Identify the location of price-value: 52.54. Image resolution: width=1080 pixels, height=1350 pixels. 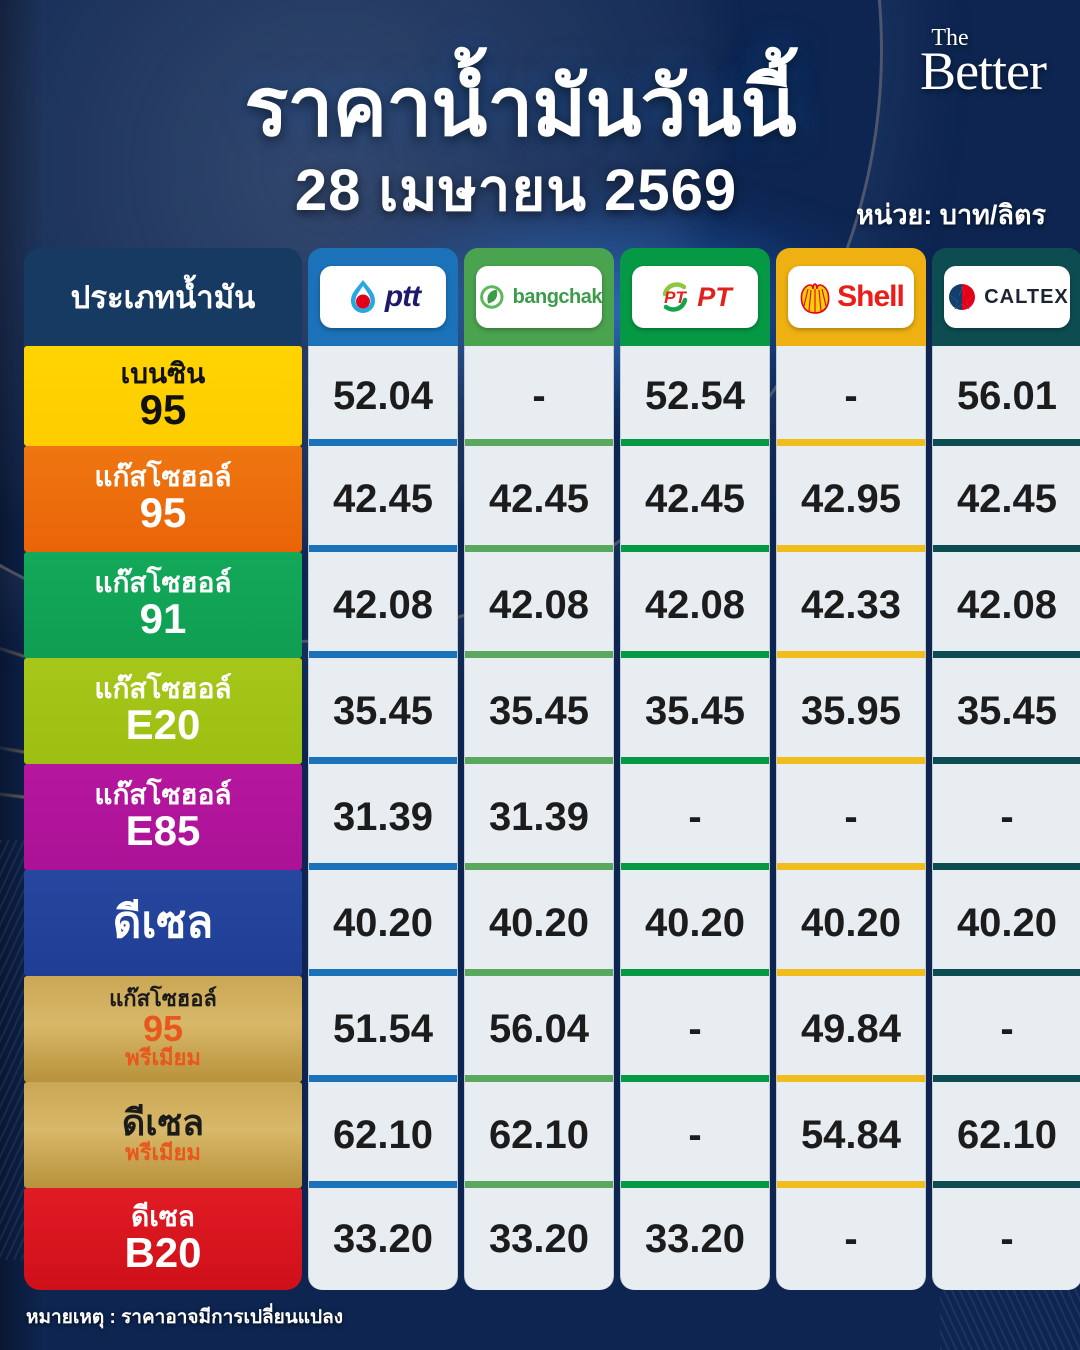
(695, 395).